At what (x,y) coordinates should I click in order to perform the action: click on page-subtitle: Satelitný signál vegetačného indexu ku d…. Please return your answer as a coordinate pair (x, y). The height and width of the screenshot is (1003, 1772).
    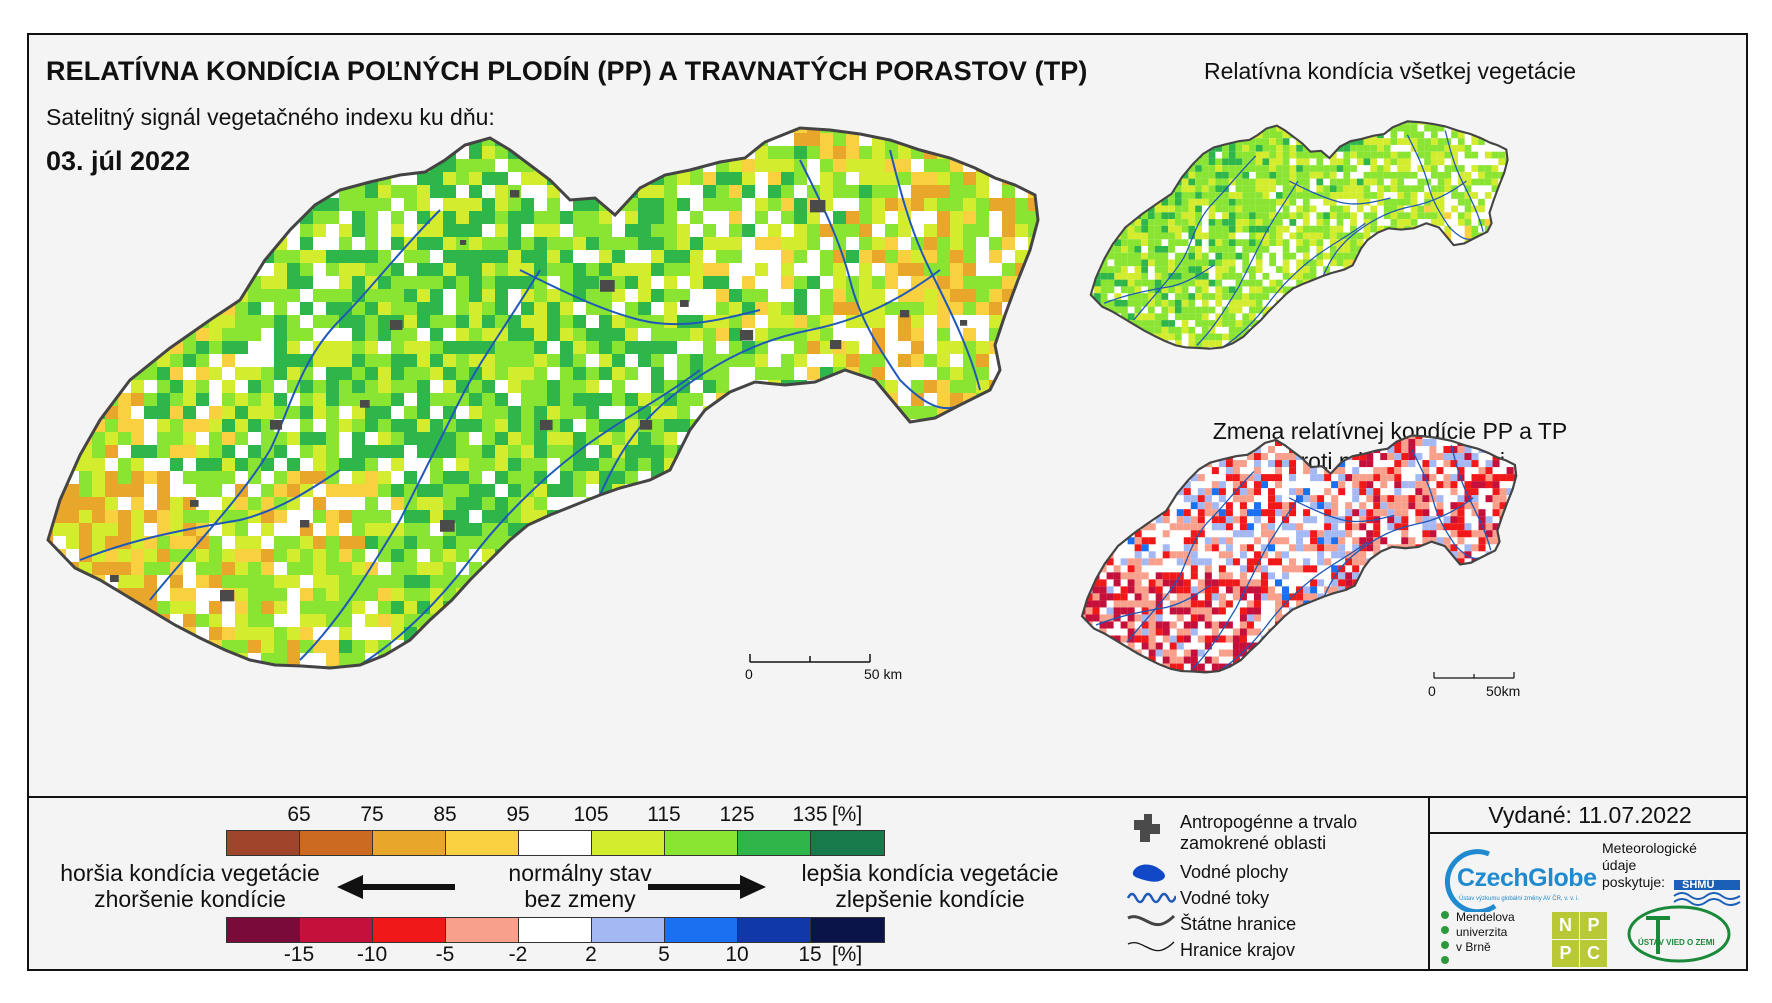
    Looking at the image, I should click on (270, 117).